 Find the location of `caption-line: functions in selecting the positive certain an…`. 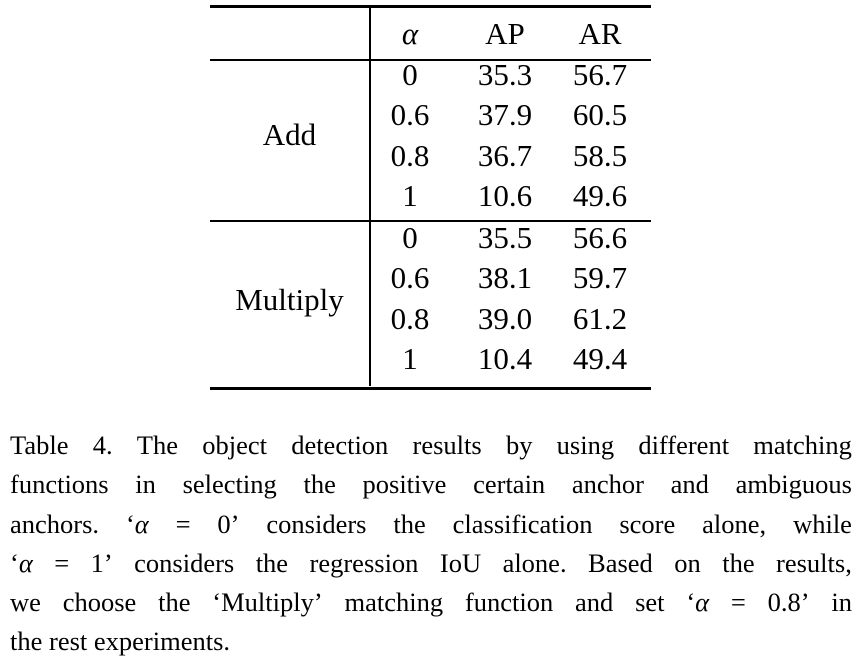

caption-line: functions in selecting the positive certain an… is located at coordinates (431, 484).